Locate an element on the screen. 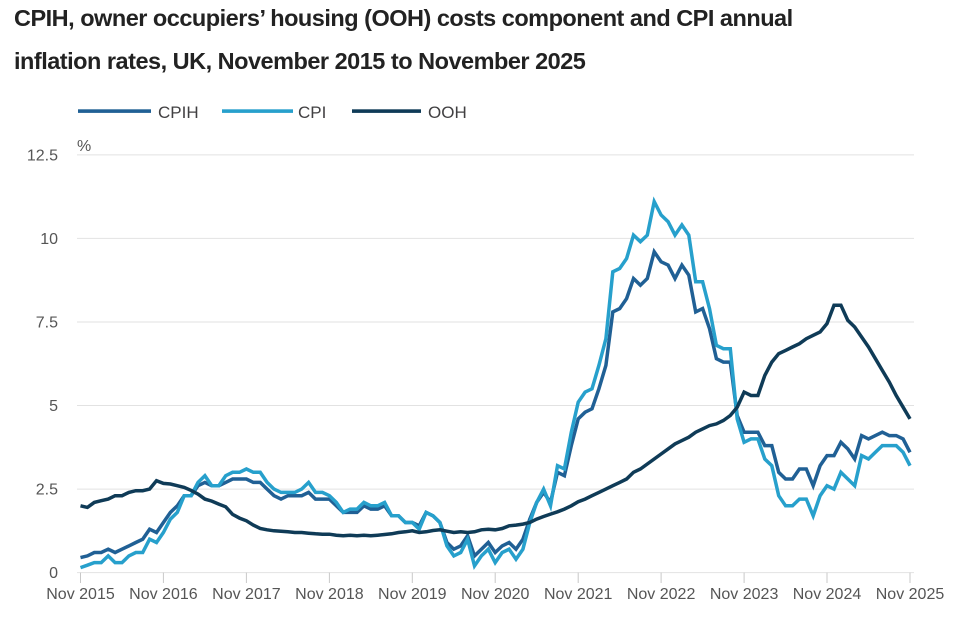 The height and width of the screenshot is (635, 963). svg-text: Nov 2023 is located at coordinates (744, 594).